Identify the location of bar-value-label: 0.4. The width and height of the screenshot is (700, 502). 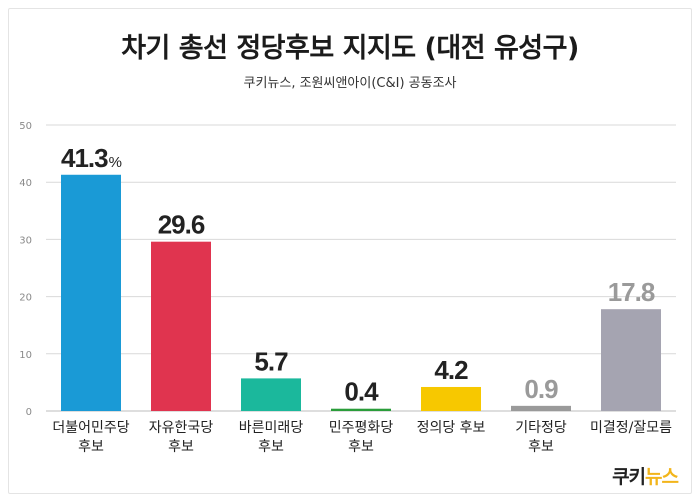
(361, 392).